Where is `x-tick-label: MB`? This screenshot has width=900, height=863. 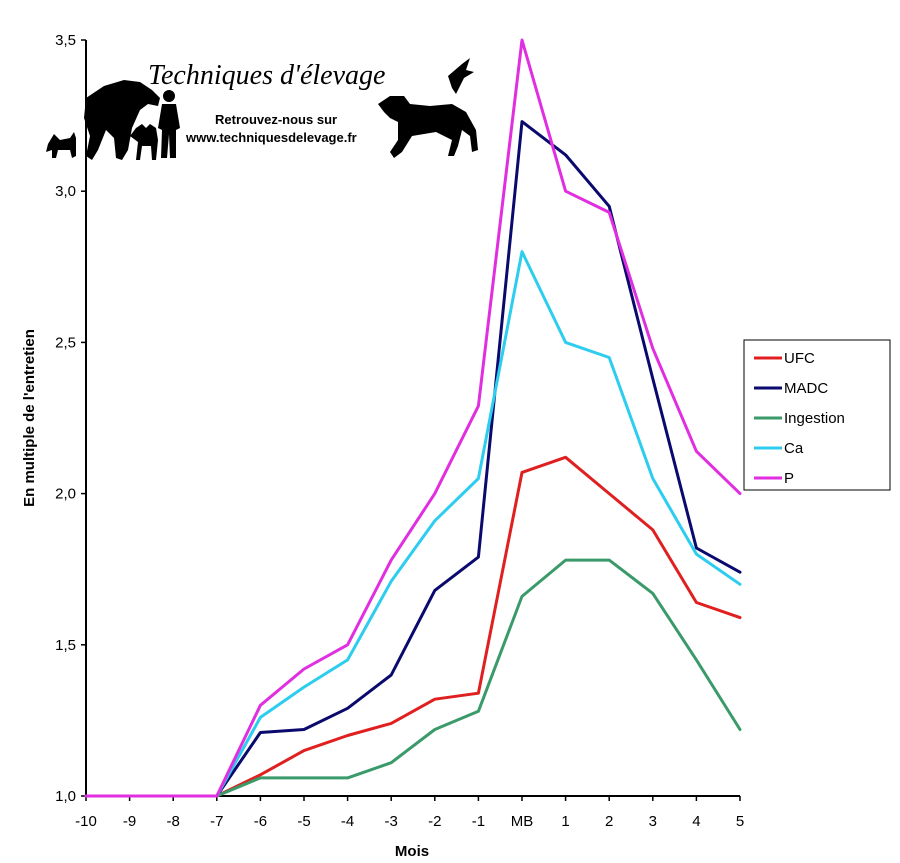 x-tick-label: MB is located at coordinates (522, 821).